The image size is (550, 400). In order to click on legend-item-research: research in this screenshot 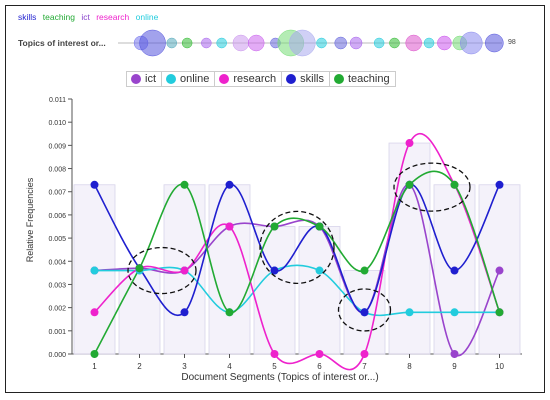, I will do `click(249, 79)`.